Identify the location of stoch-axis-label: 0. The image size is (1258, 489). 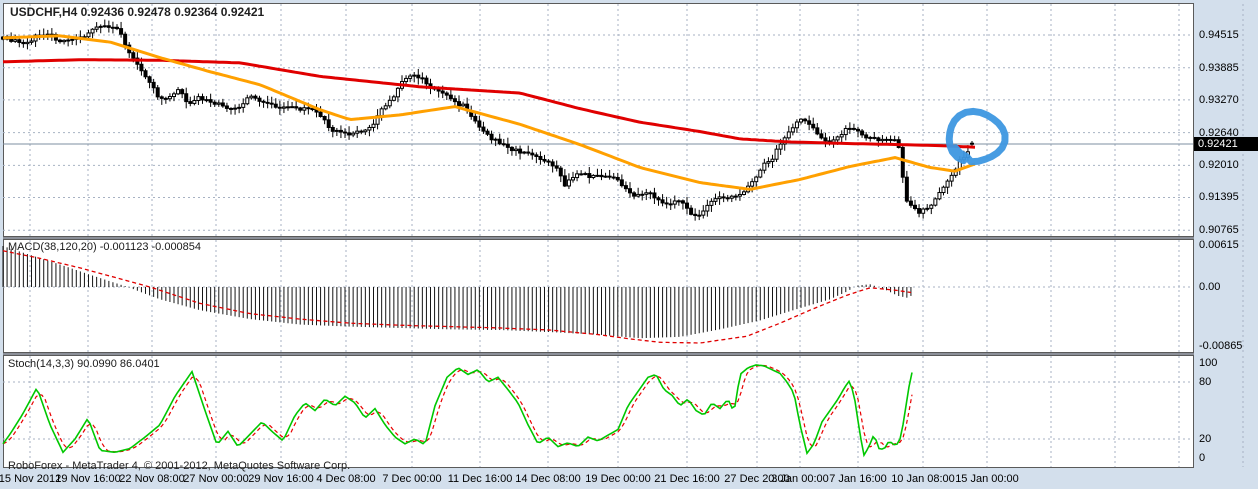
(1202, 458).